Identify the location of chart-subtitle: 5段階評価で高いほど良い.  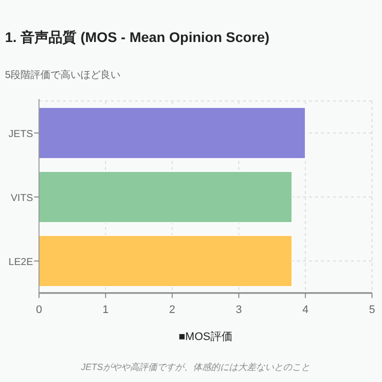
(63, 75).